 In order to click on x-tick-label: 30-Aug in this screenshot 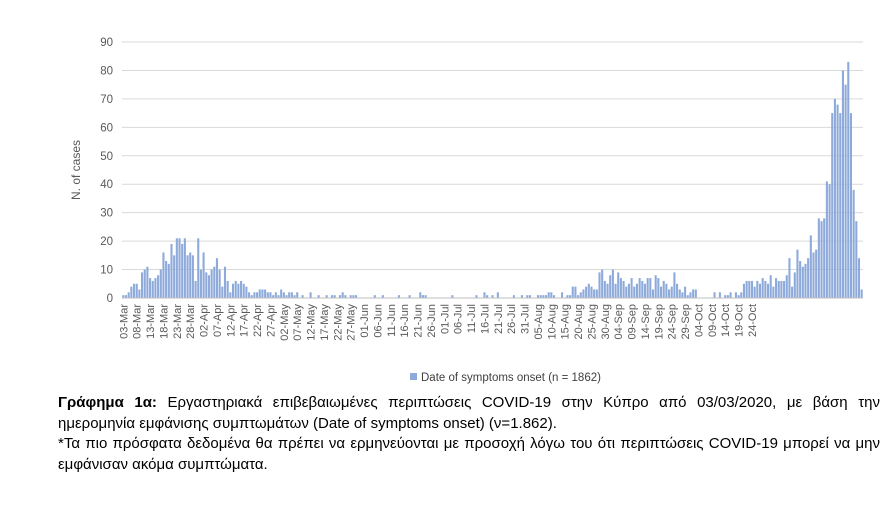, I will do `click(606, 321)`.